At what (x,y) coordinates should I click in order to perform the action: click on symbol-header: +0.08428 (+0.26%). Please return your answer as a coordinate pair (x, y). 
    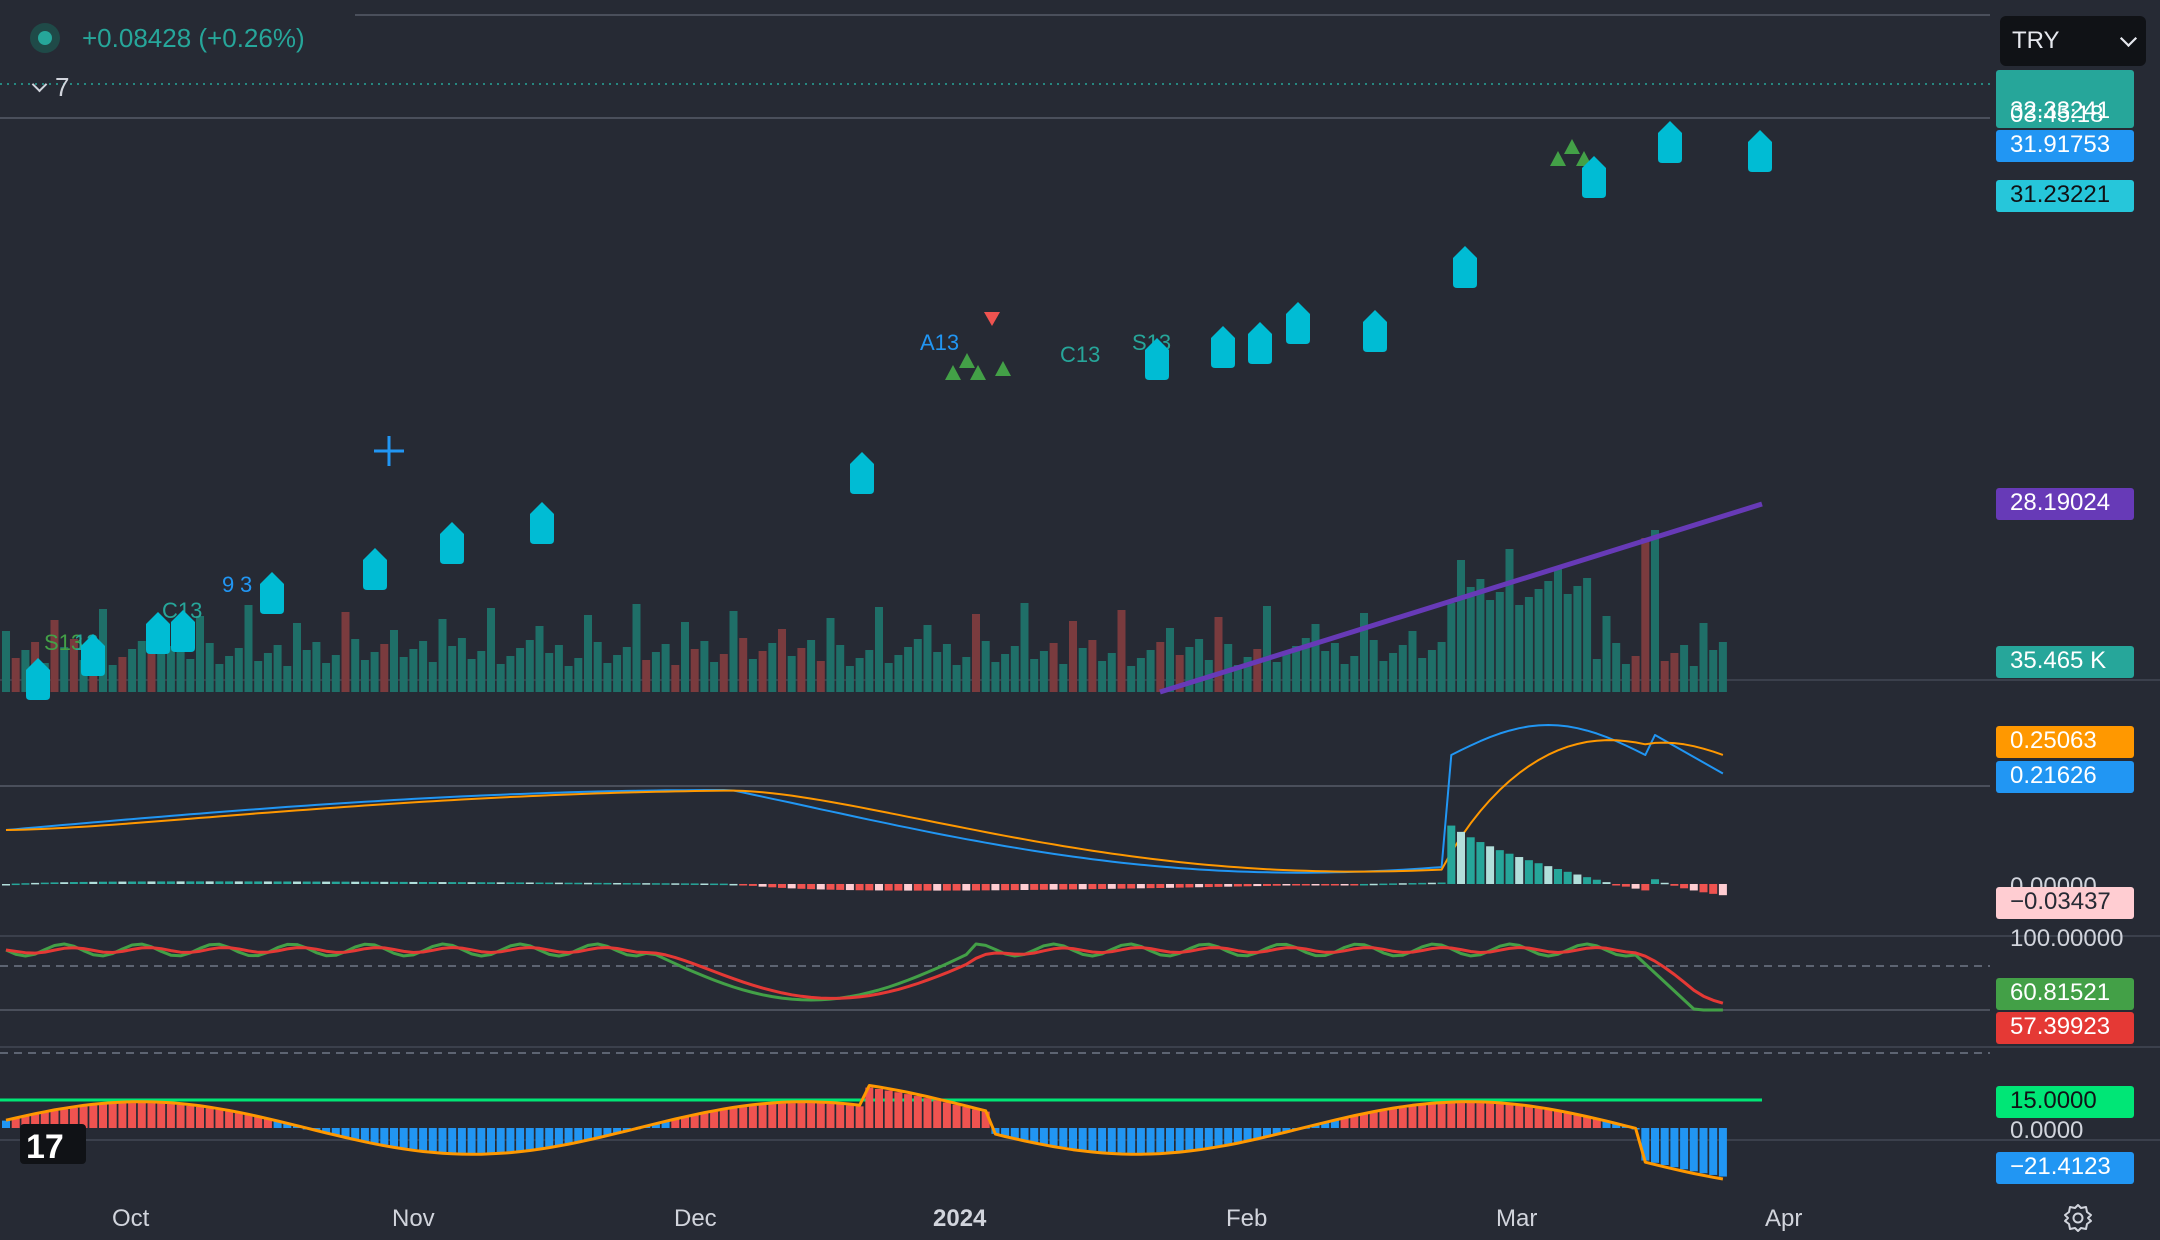
    Looking at the image, I should click on (167, 38).